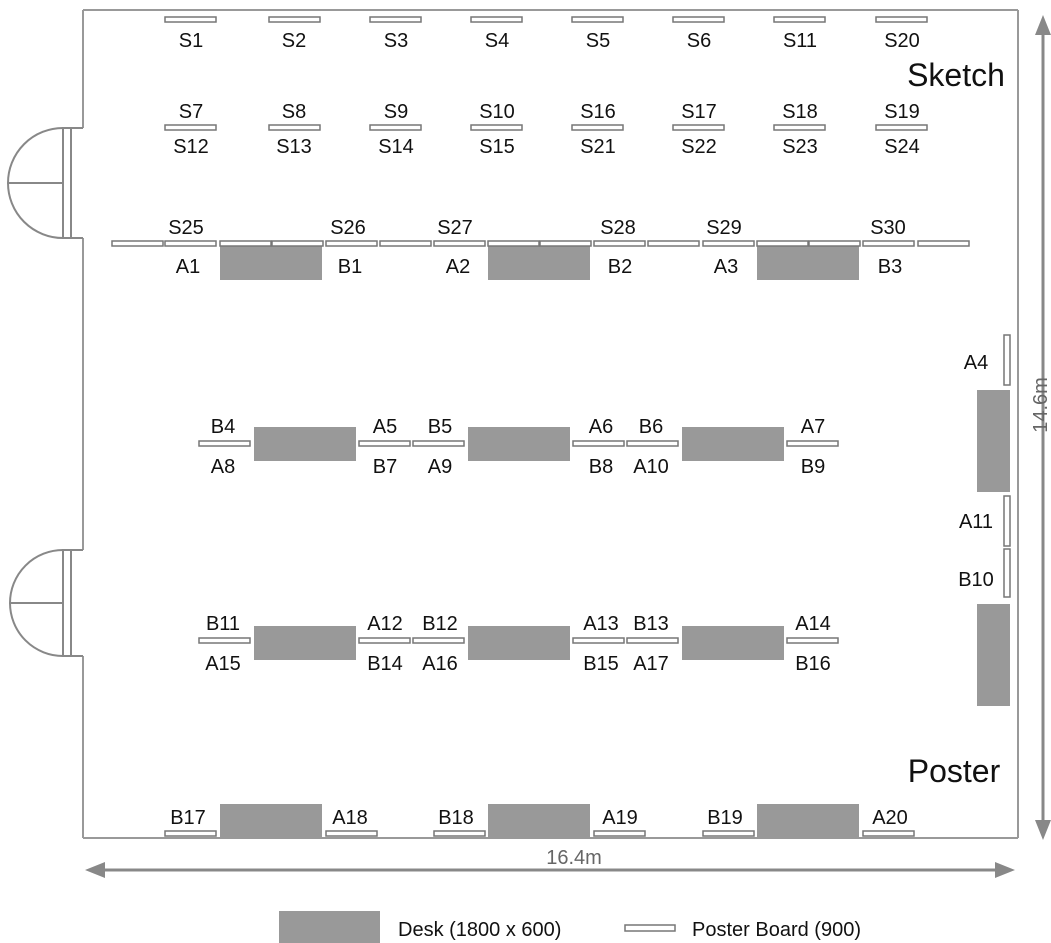  Describe the element at coordinates (699, 112) in the screenshot. I see `booth-label: S17` at that location.